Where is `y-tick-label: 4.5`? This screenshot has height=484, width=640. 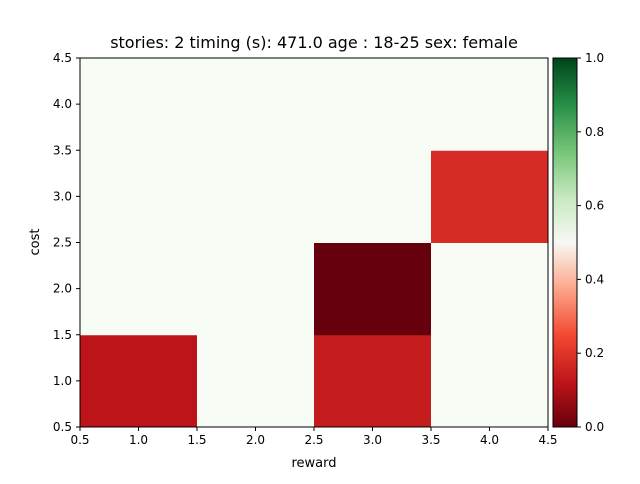
y-tick-label: 4.5 is located at coordinates (62, 58).